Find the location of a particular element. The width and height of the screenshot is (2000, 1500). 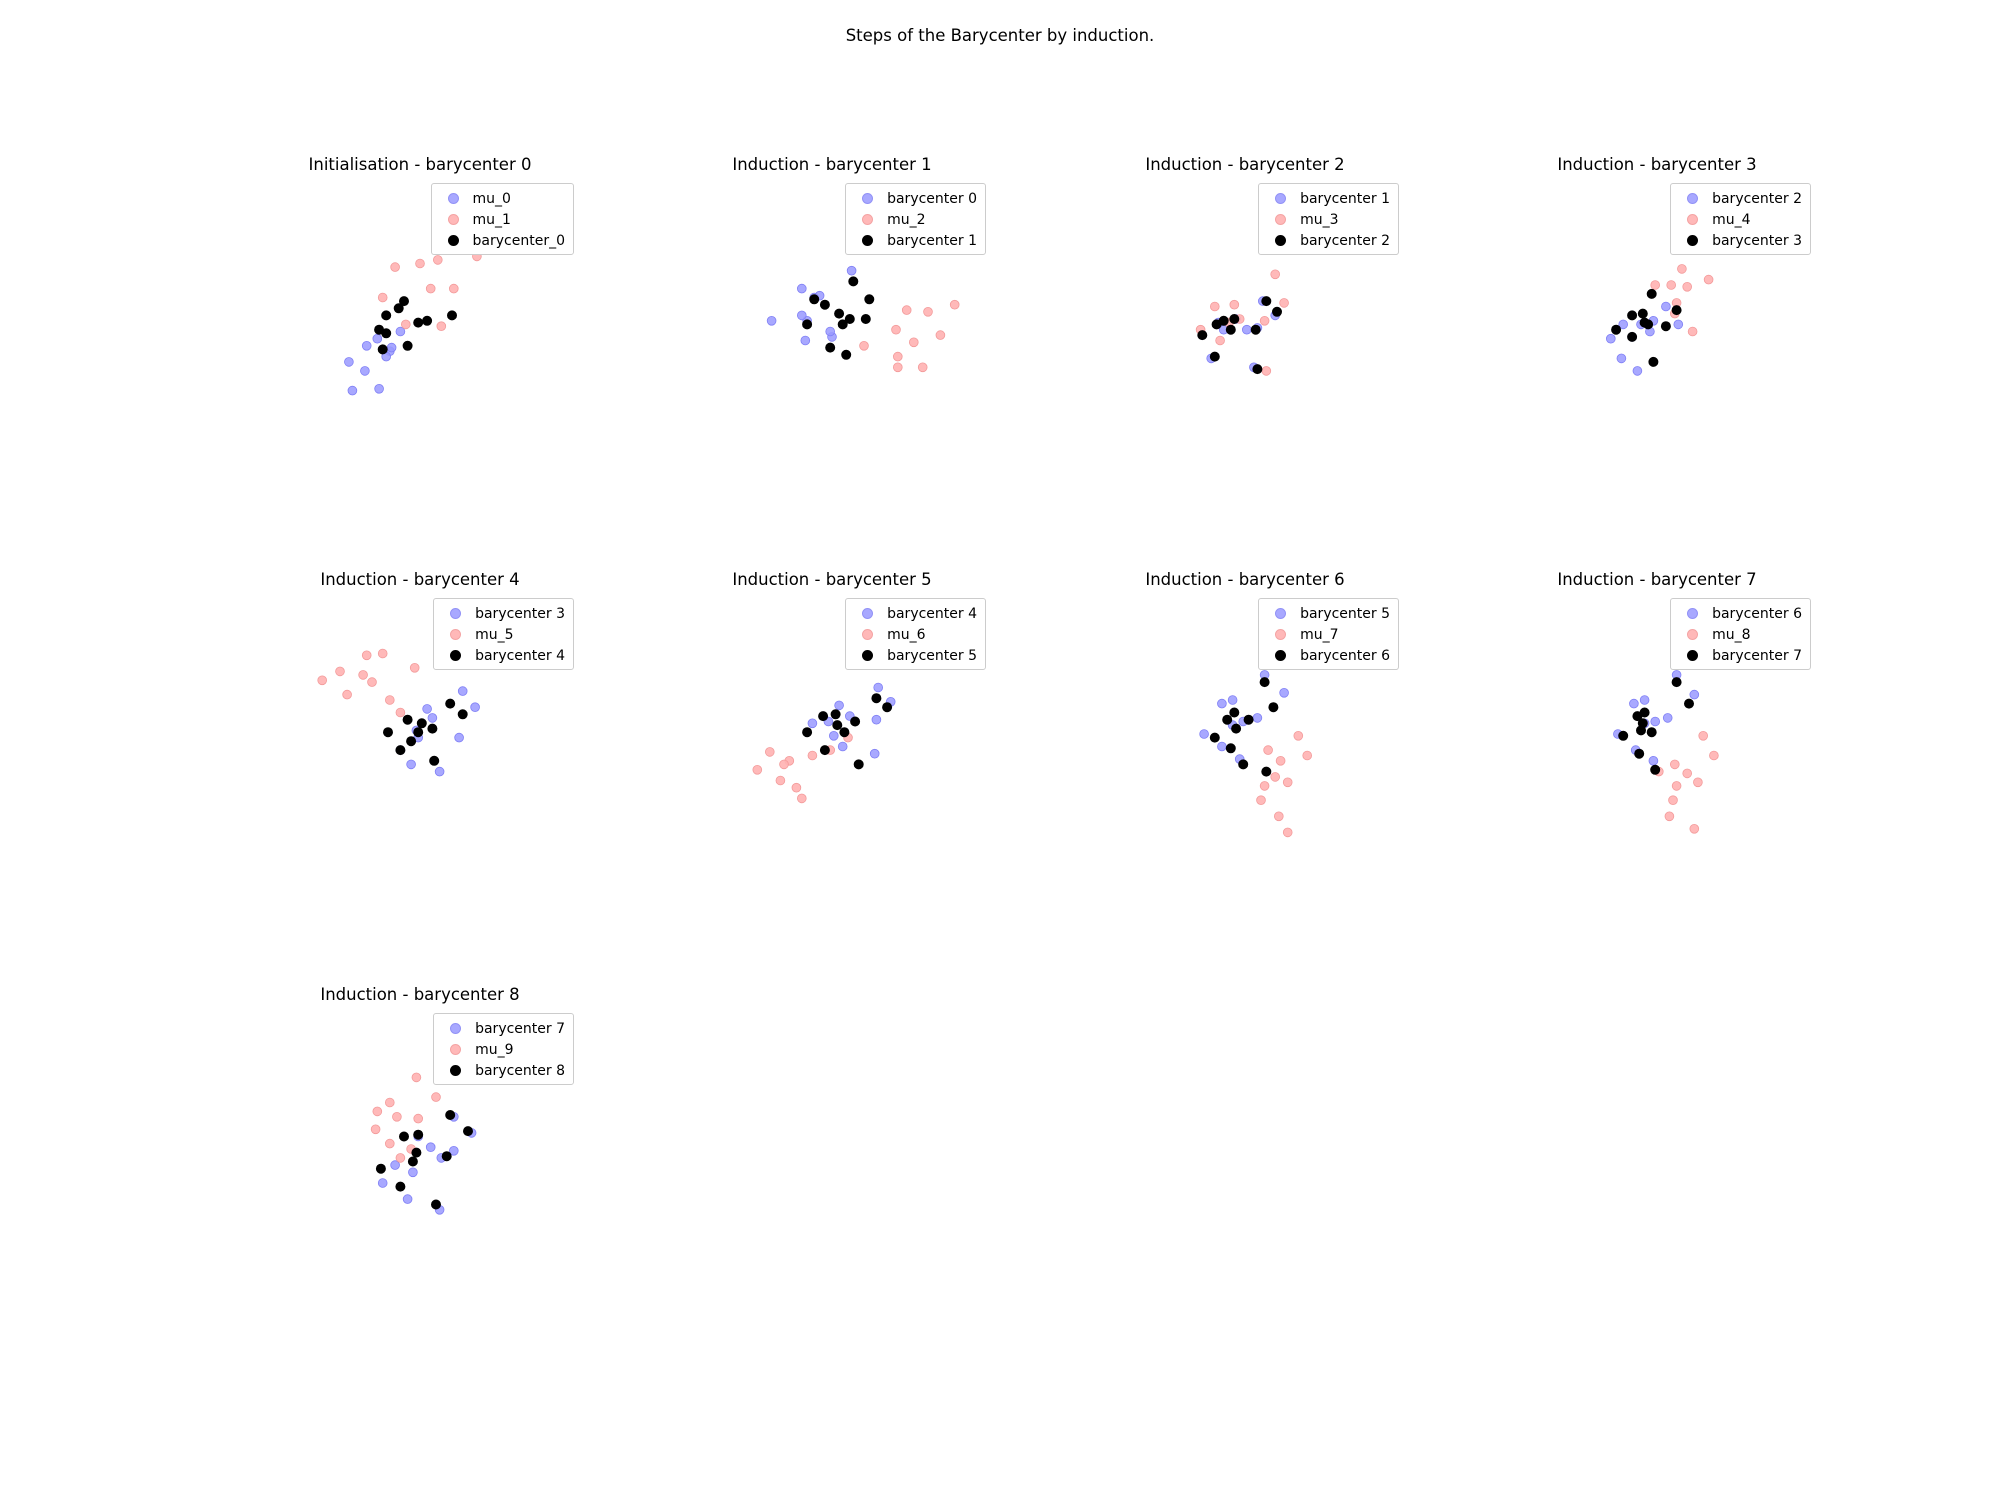

legend-entry: mu_4 is located at coordinates (1740, 219).